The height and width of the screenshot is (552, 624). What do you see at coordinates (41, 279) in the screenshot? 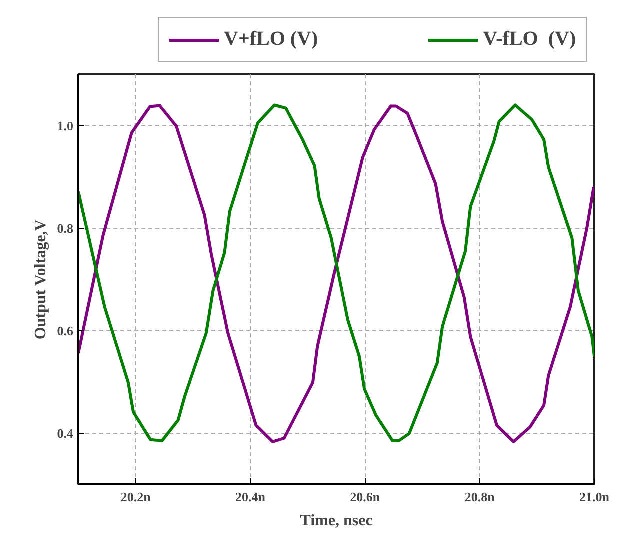
I see `y-axis-title: Output Voltage,V` at bounding box center [41, 279].